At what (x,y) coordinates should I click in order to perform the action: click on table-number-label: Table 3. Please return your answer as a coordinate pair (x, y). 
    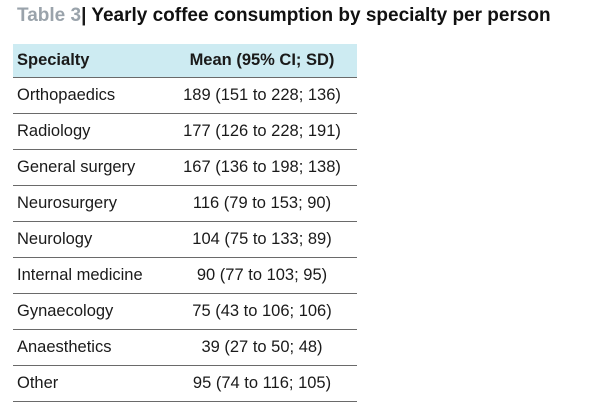
    Looking at the image, I should click on (49, 15).